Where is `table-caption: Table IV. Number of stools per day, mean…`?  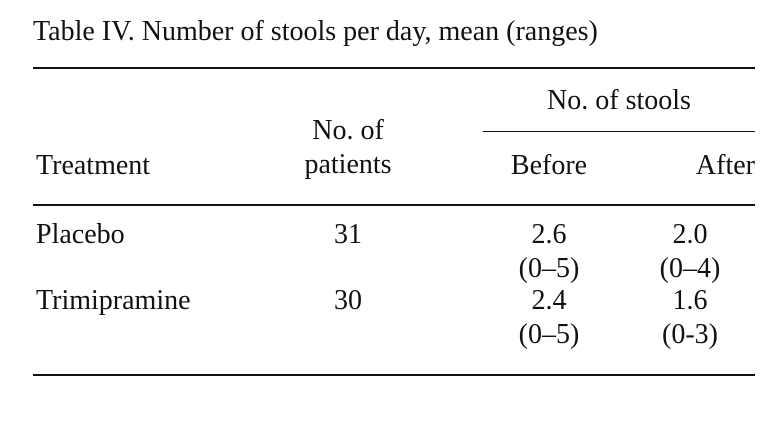
table-caption: Table IV. Number of stools per day, mean… is located at coordinates (315, 31).